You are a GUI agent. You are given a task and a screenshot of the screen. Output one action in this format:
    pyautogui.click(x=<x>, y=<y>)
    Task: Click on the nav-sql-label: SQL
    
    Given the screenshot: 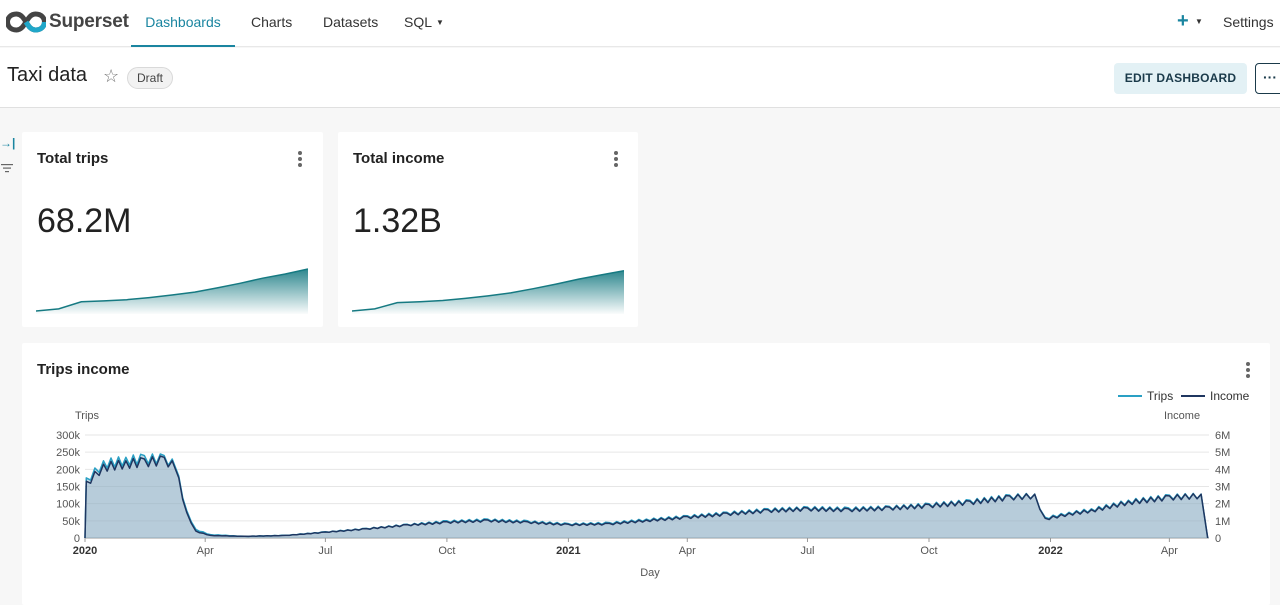 What is the action you would take?
    pyautogui.click(x=418, y=22)
    